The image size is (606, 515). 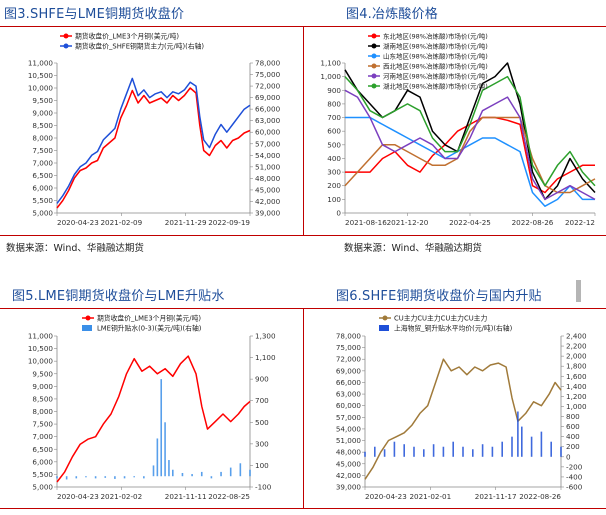 What do you see at coordinates (496, 496) in the screenshot?
I see `p6-xtick-label: 2021-11-17` at bounding box center [496, 496].